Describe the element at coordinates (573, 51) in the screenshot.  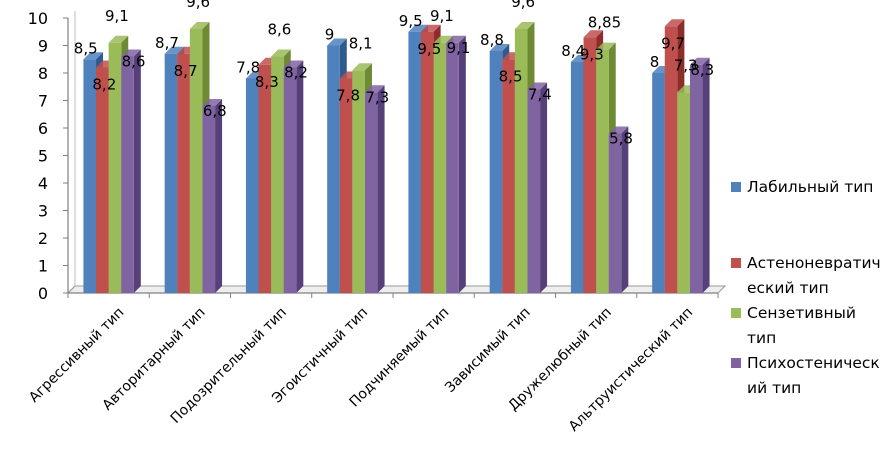
I see `data-label: 8,4` at that location.